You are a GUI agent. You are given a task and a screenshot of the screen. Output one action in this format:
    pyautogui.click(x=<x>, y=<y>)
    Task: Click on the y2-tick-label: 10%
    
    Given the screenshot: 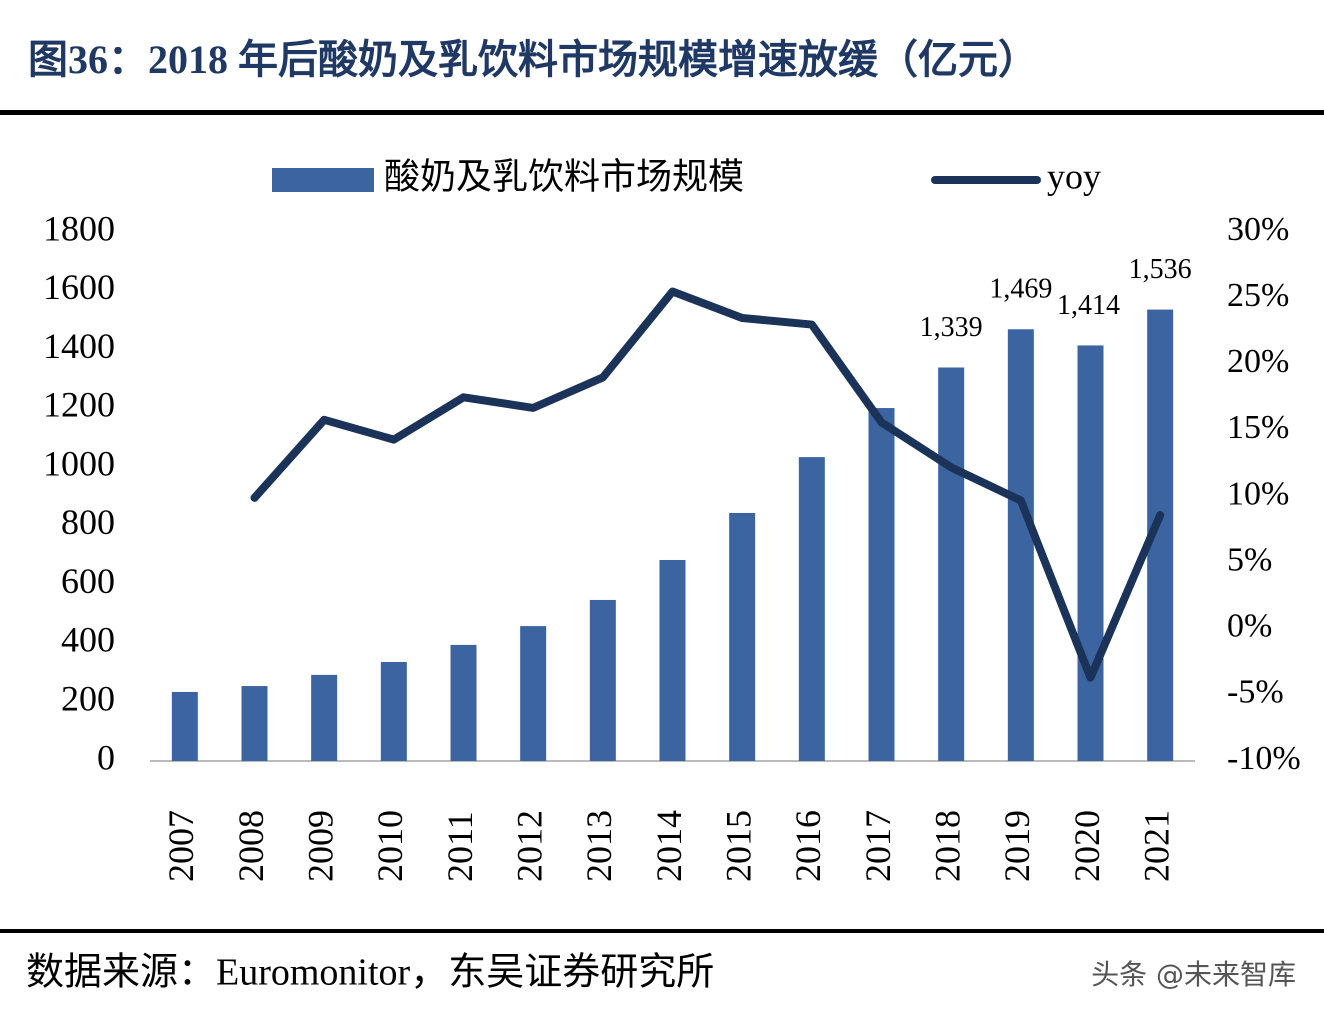 What is the action you would take?
    pyautogui.click(x=1258, y=493)
    